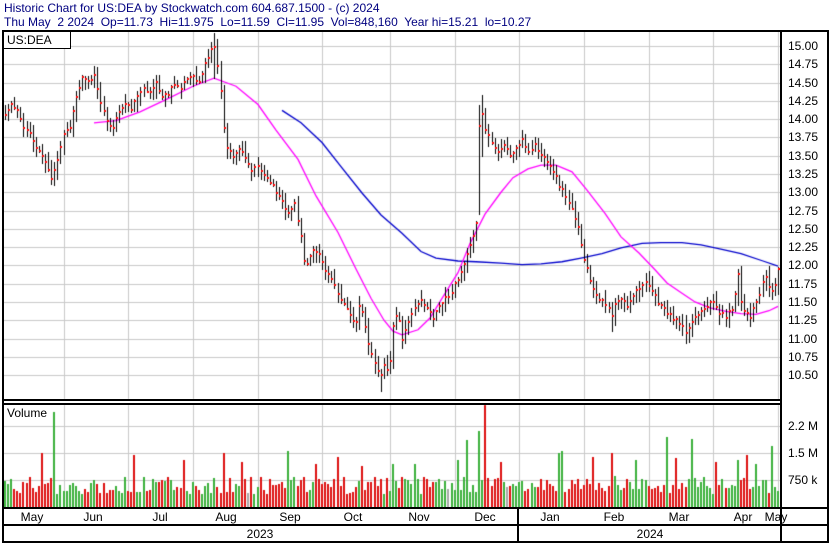 Image resolution: width=830 pixels, height=543 pixels. Describe the element at coordinates (803, 156) in the screenshot. I see `price-tick-label: 13.50` at that location.